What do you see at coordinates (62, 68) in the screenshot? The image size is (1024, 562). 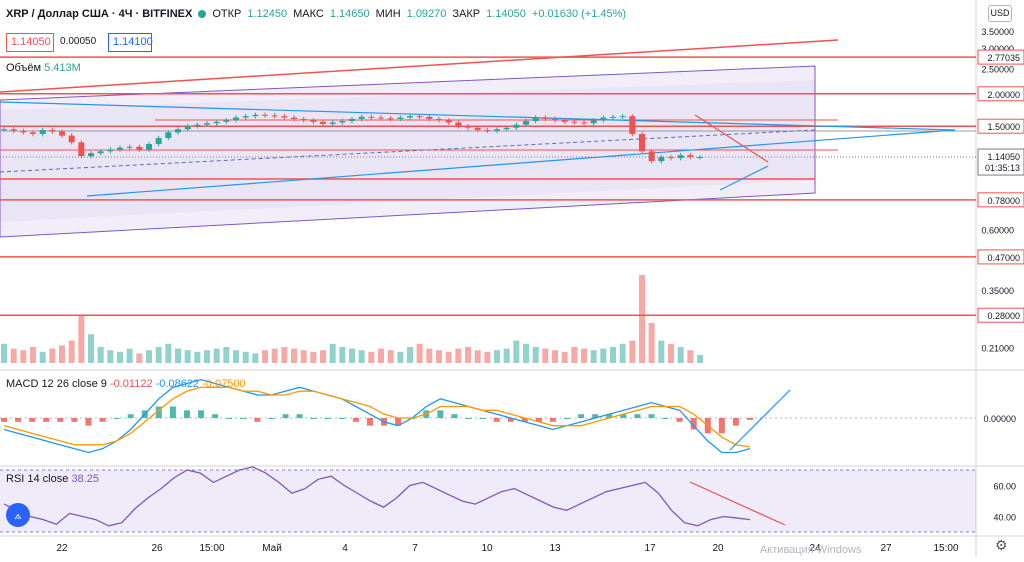 I see `volume-value: 5.413M` at bounding box center [62, 68].